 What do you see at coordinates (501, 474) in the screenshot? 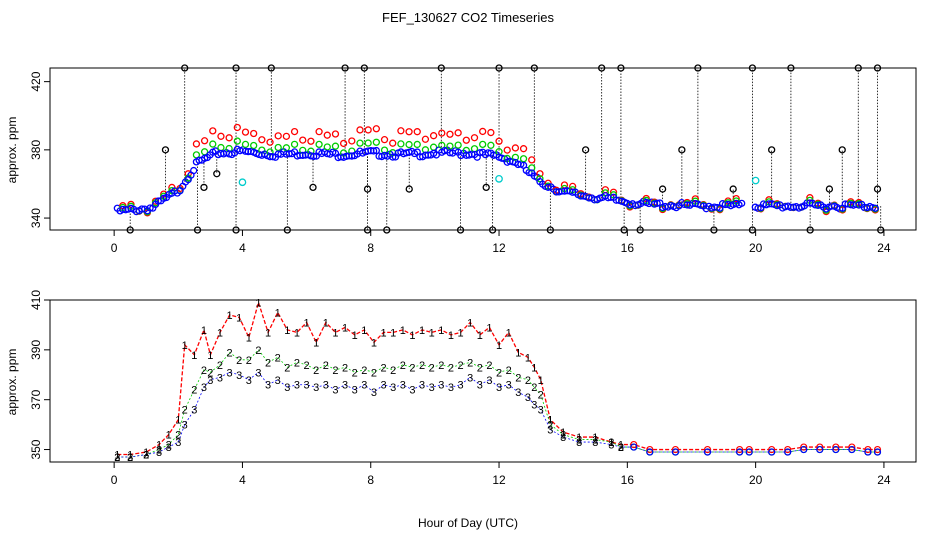
I see `bottom-x-axis: 0 4 8 12 16 20 24` at bounding box center [501, 474].